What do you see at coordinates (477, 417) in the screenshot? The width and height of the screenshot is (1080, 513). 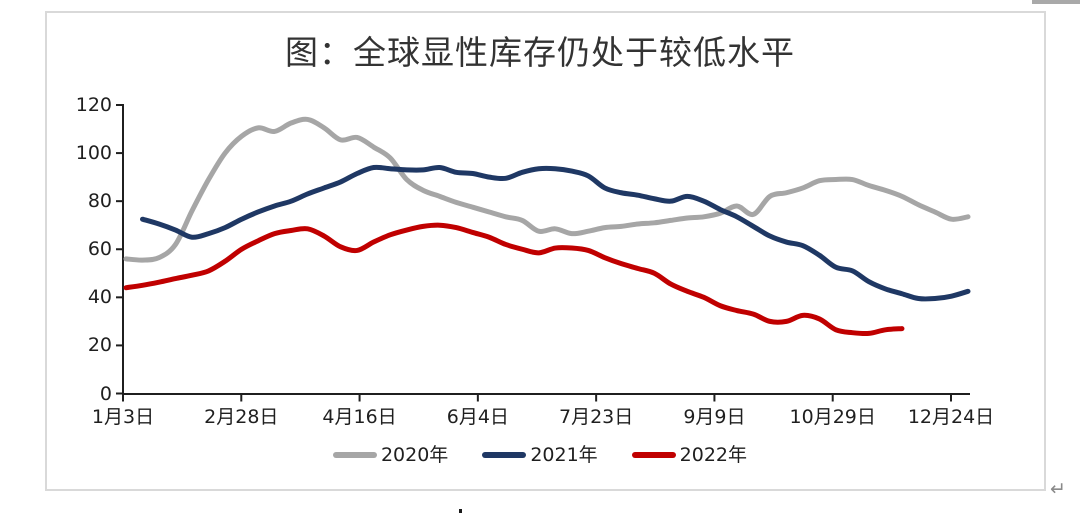 I see `x-axis-label: 6月4日` at bounding box center [477, 417].